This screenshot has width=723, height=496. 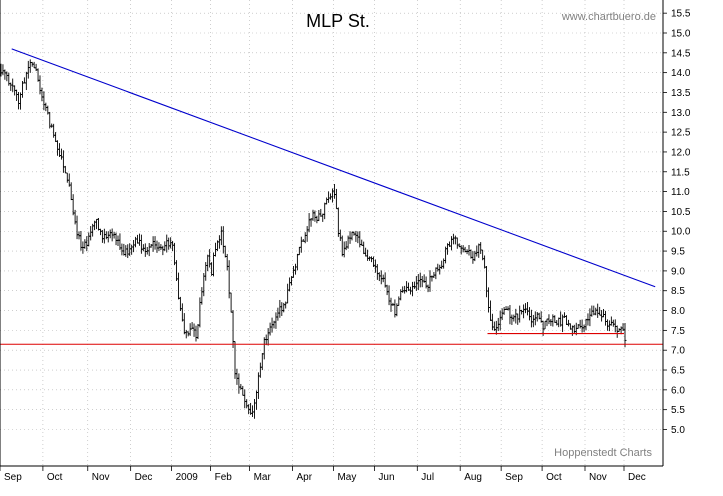 What do you see at coordinates (603, 453) in the screenshot?
I see `watermark-bottom: Hoppenstedt Charts` at bounding box center [603, 453].